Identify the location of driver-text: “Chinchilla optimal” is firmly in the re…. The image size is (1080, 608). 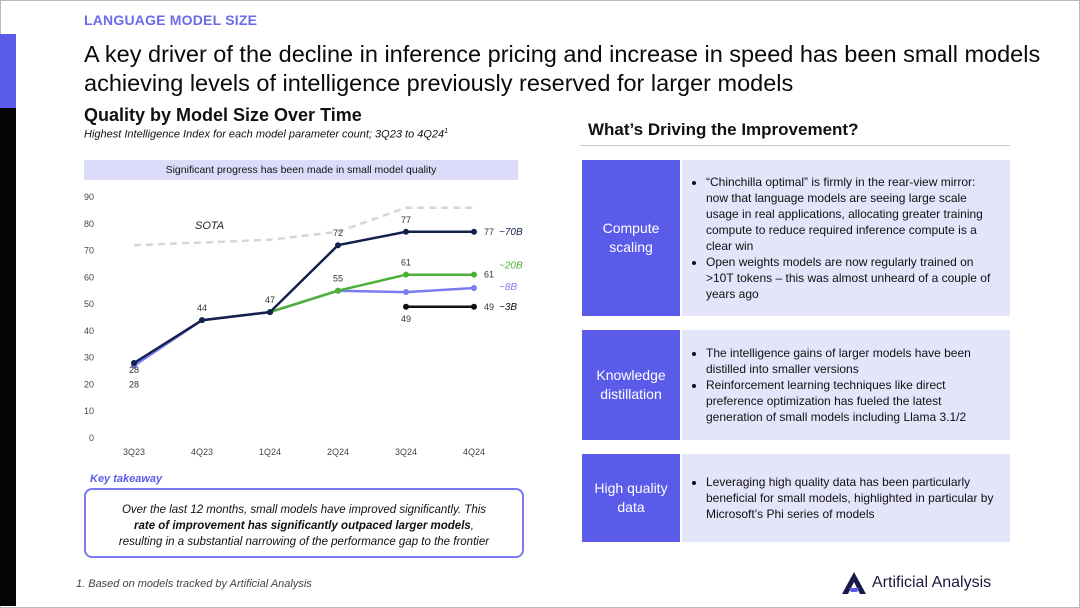
(846, 238).